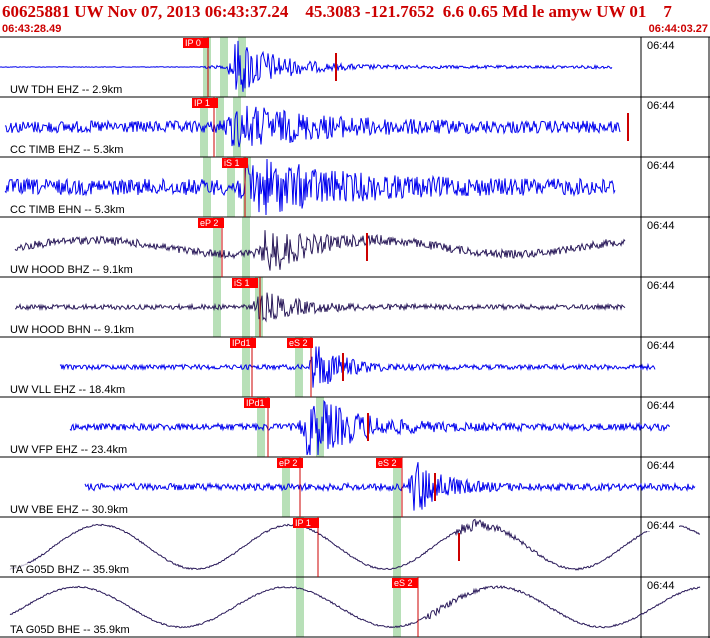  What do you see at coordinates (67, 390) in the screenshot?
I see `channel-label: UW VLL EHZ -- 18.4km` at bounding box center [67, 390].